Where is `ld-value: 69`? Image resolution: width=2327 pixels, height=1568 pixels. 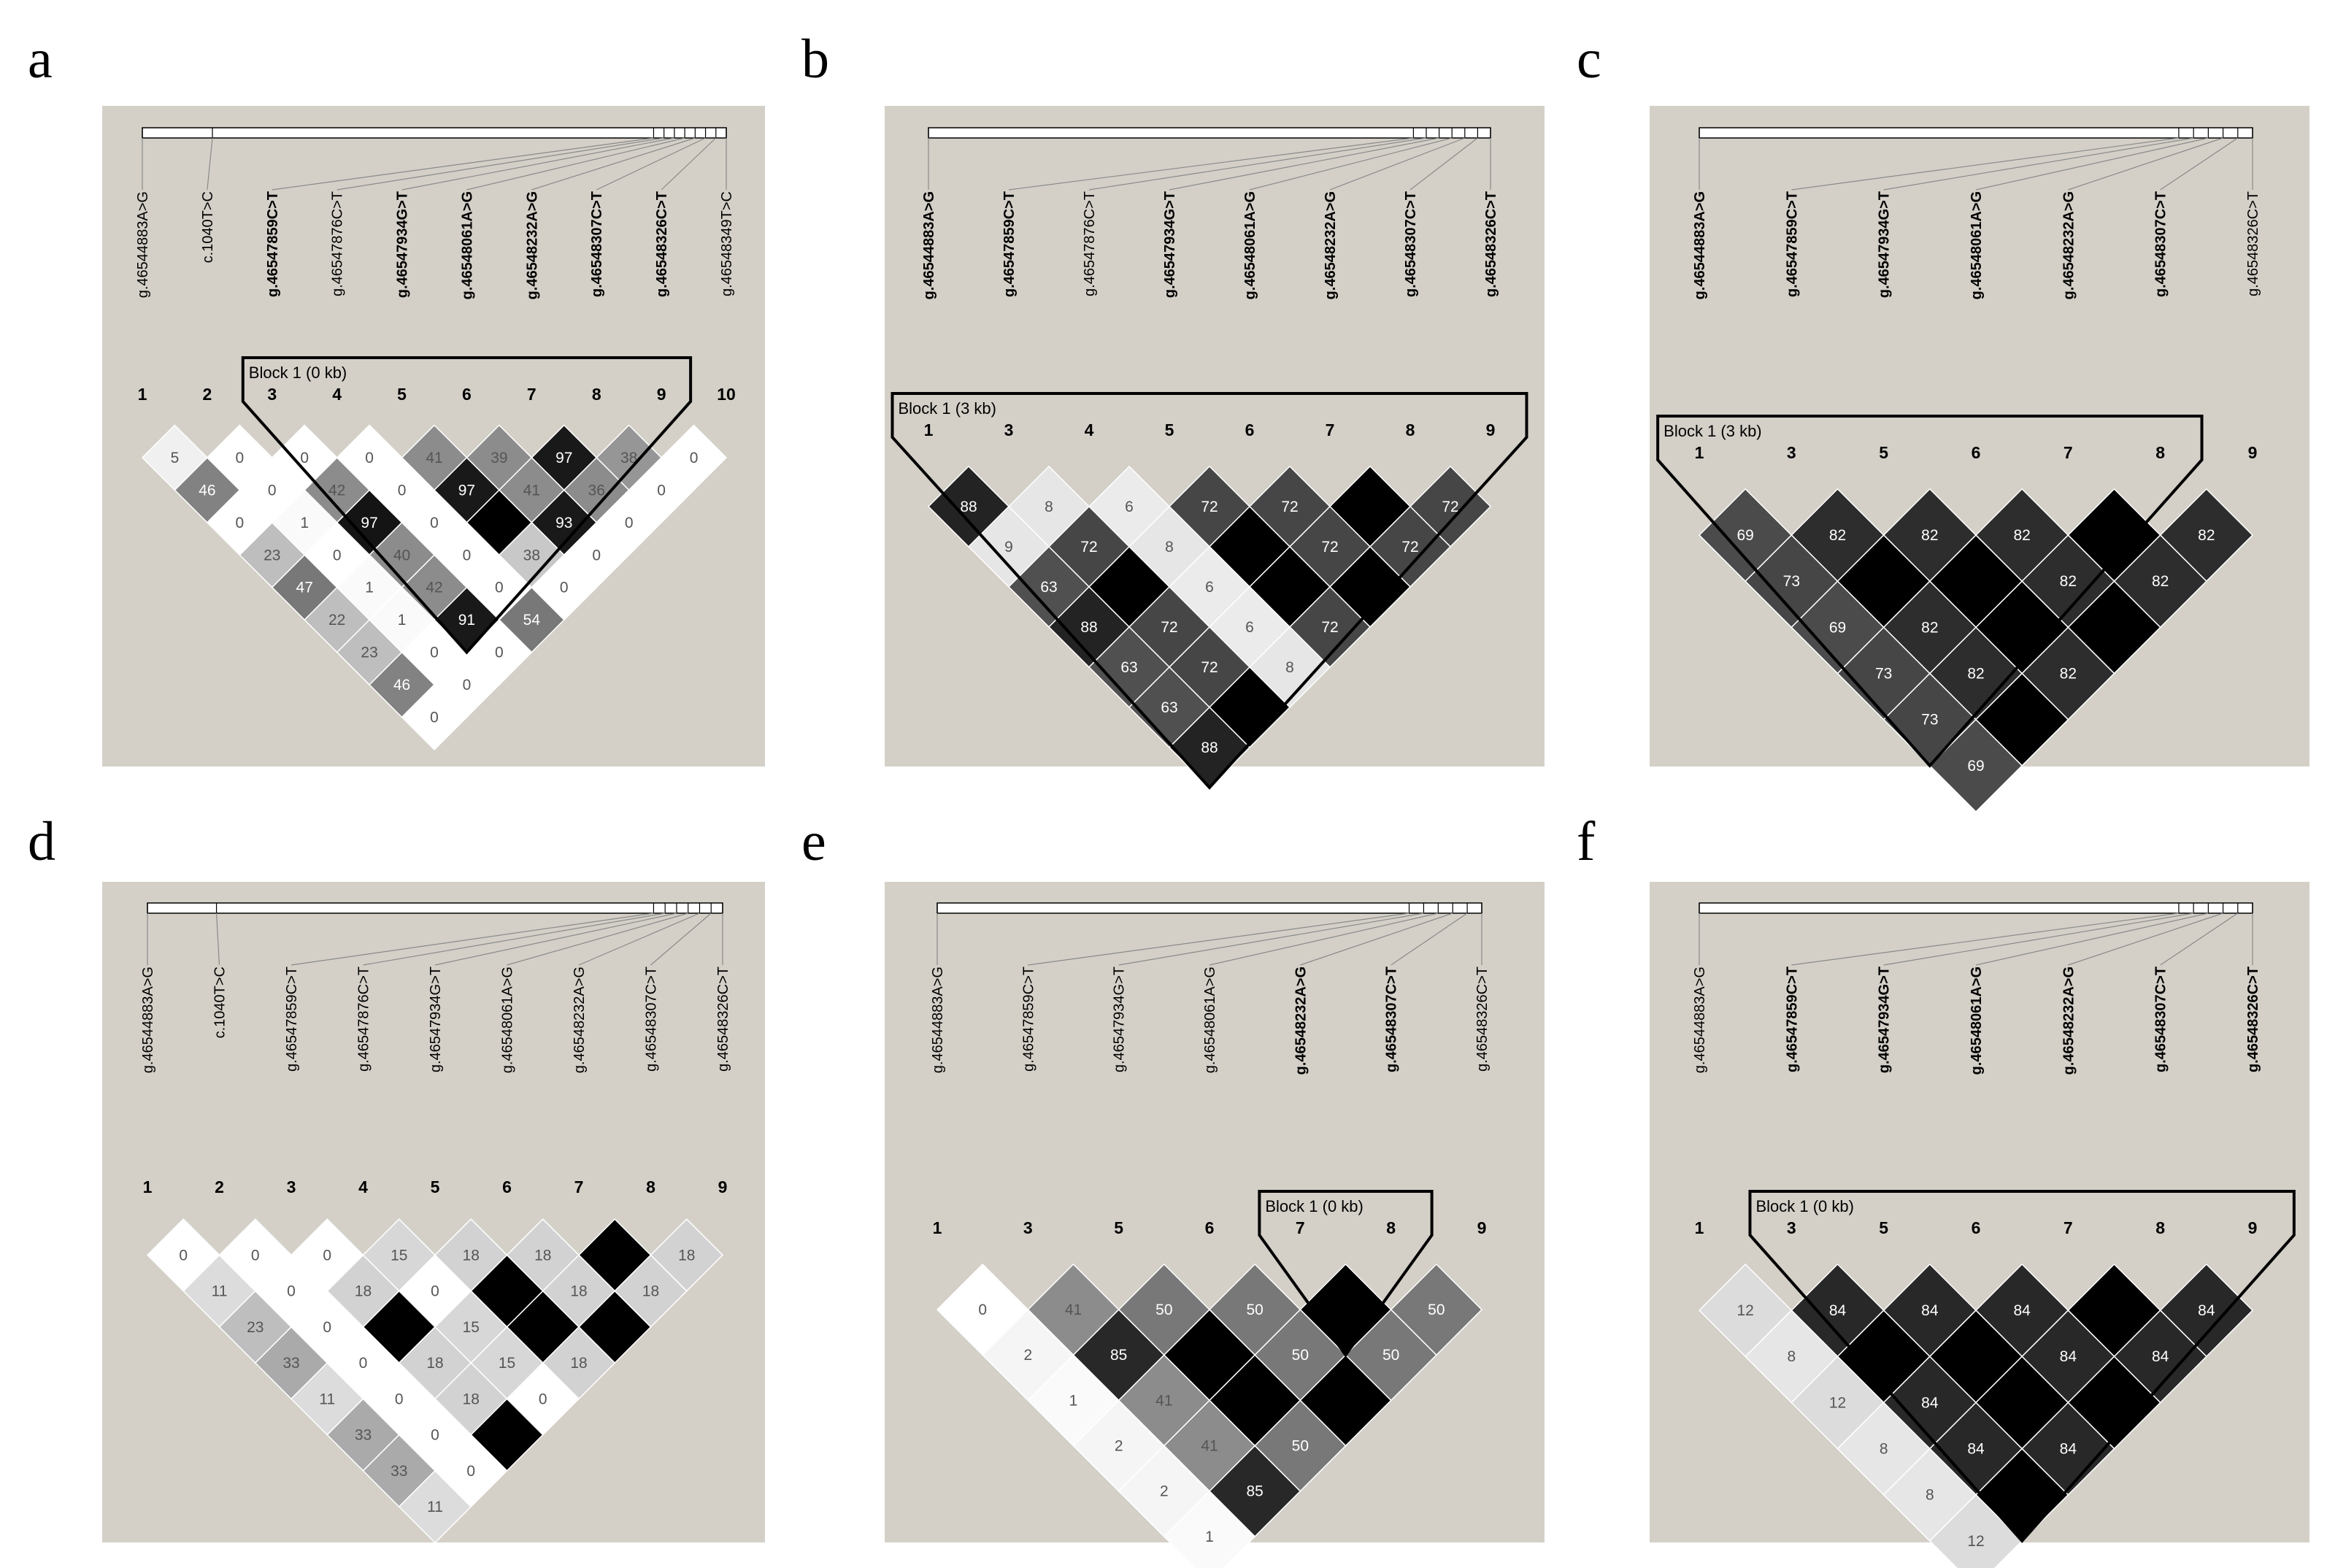 ld-value: 69 is located at coordinates (1975, 766).